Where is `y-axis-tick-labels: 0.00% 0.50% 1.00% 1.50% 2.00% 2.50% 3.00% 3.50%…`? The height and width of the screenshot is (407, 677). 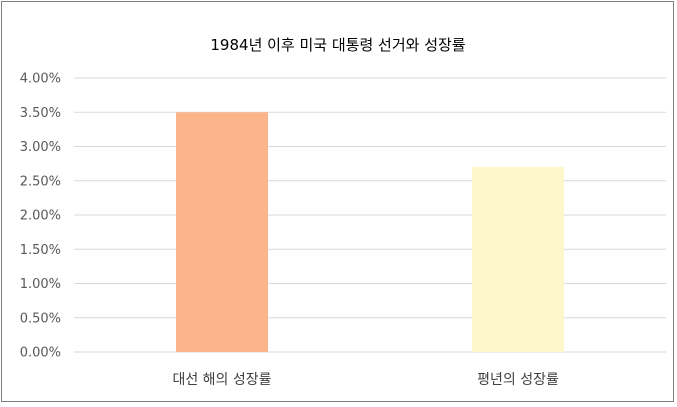 y-axis-tick-labels: 0.00% 0.50% 1.00% 1.50% 2.00% 2.50% 3.00% 3.50%… is located at coordinates (40, 216).